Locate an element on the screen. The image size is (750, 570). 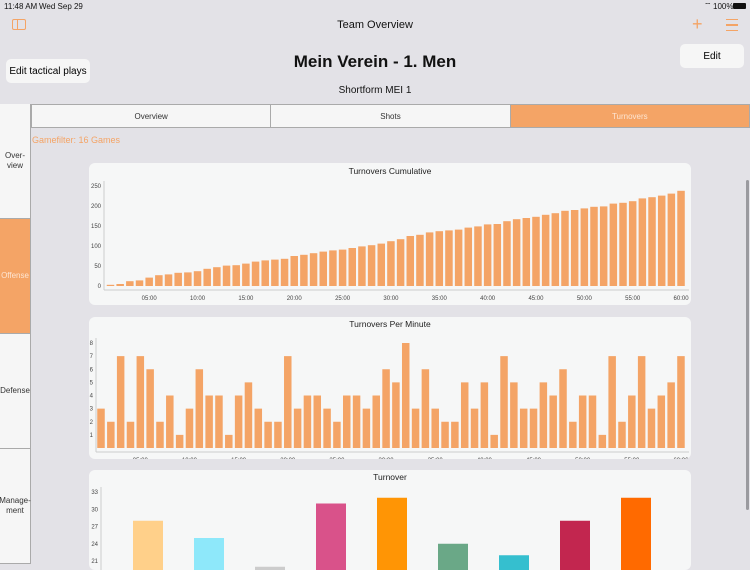
wifi-icon: ⌔ is located at coordinates (708, 6).